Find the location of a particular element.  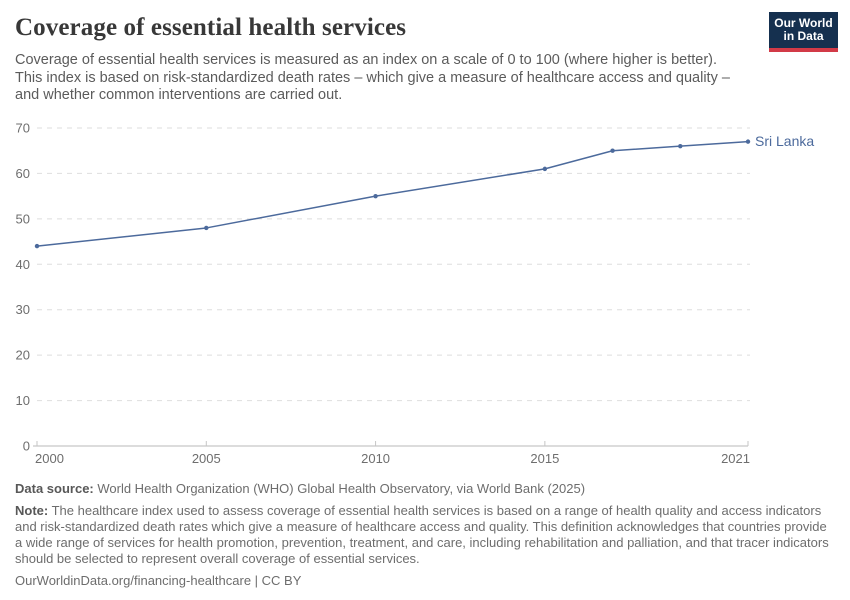

y-tick-label: 60 is located at coordinates (23, 173).